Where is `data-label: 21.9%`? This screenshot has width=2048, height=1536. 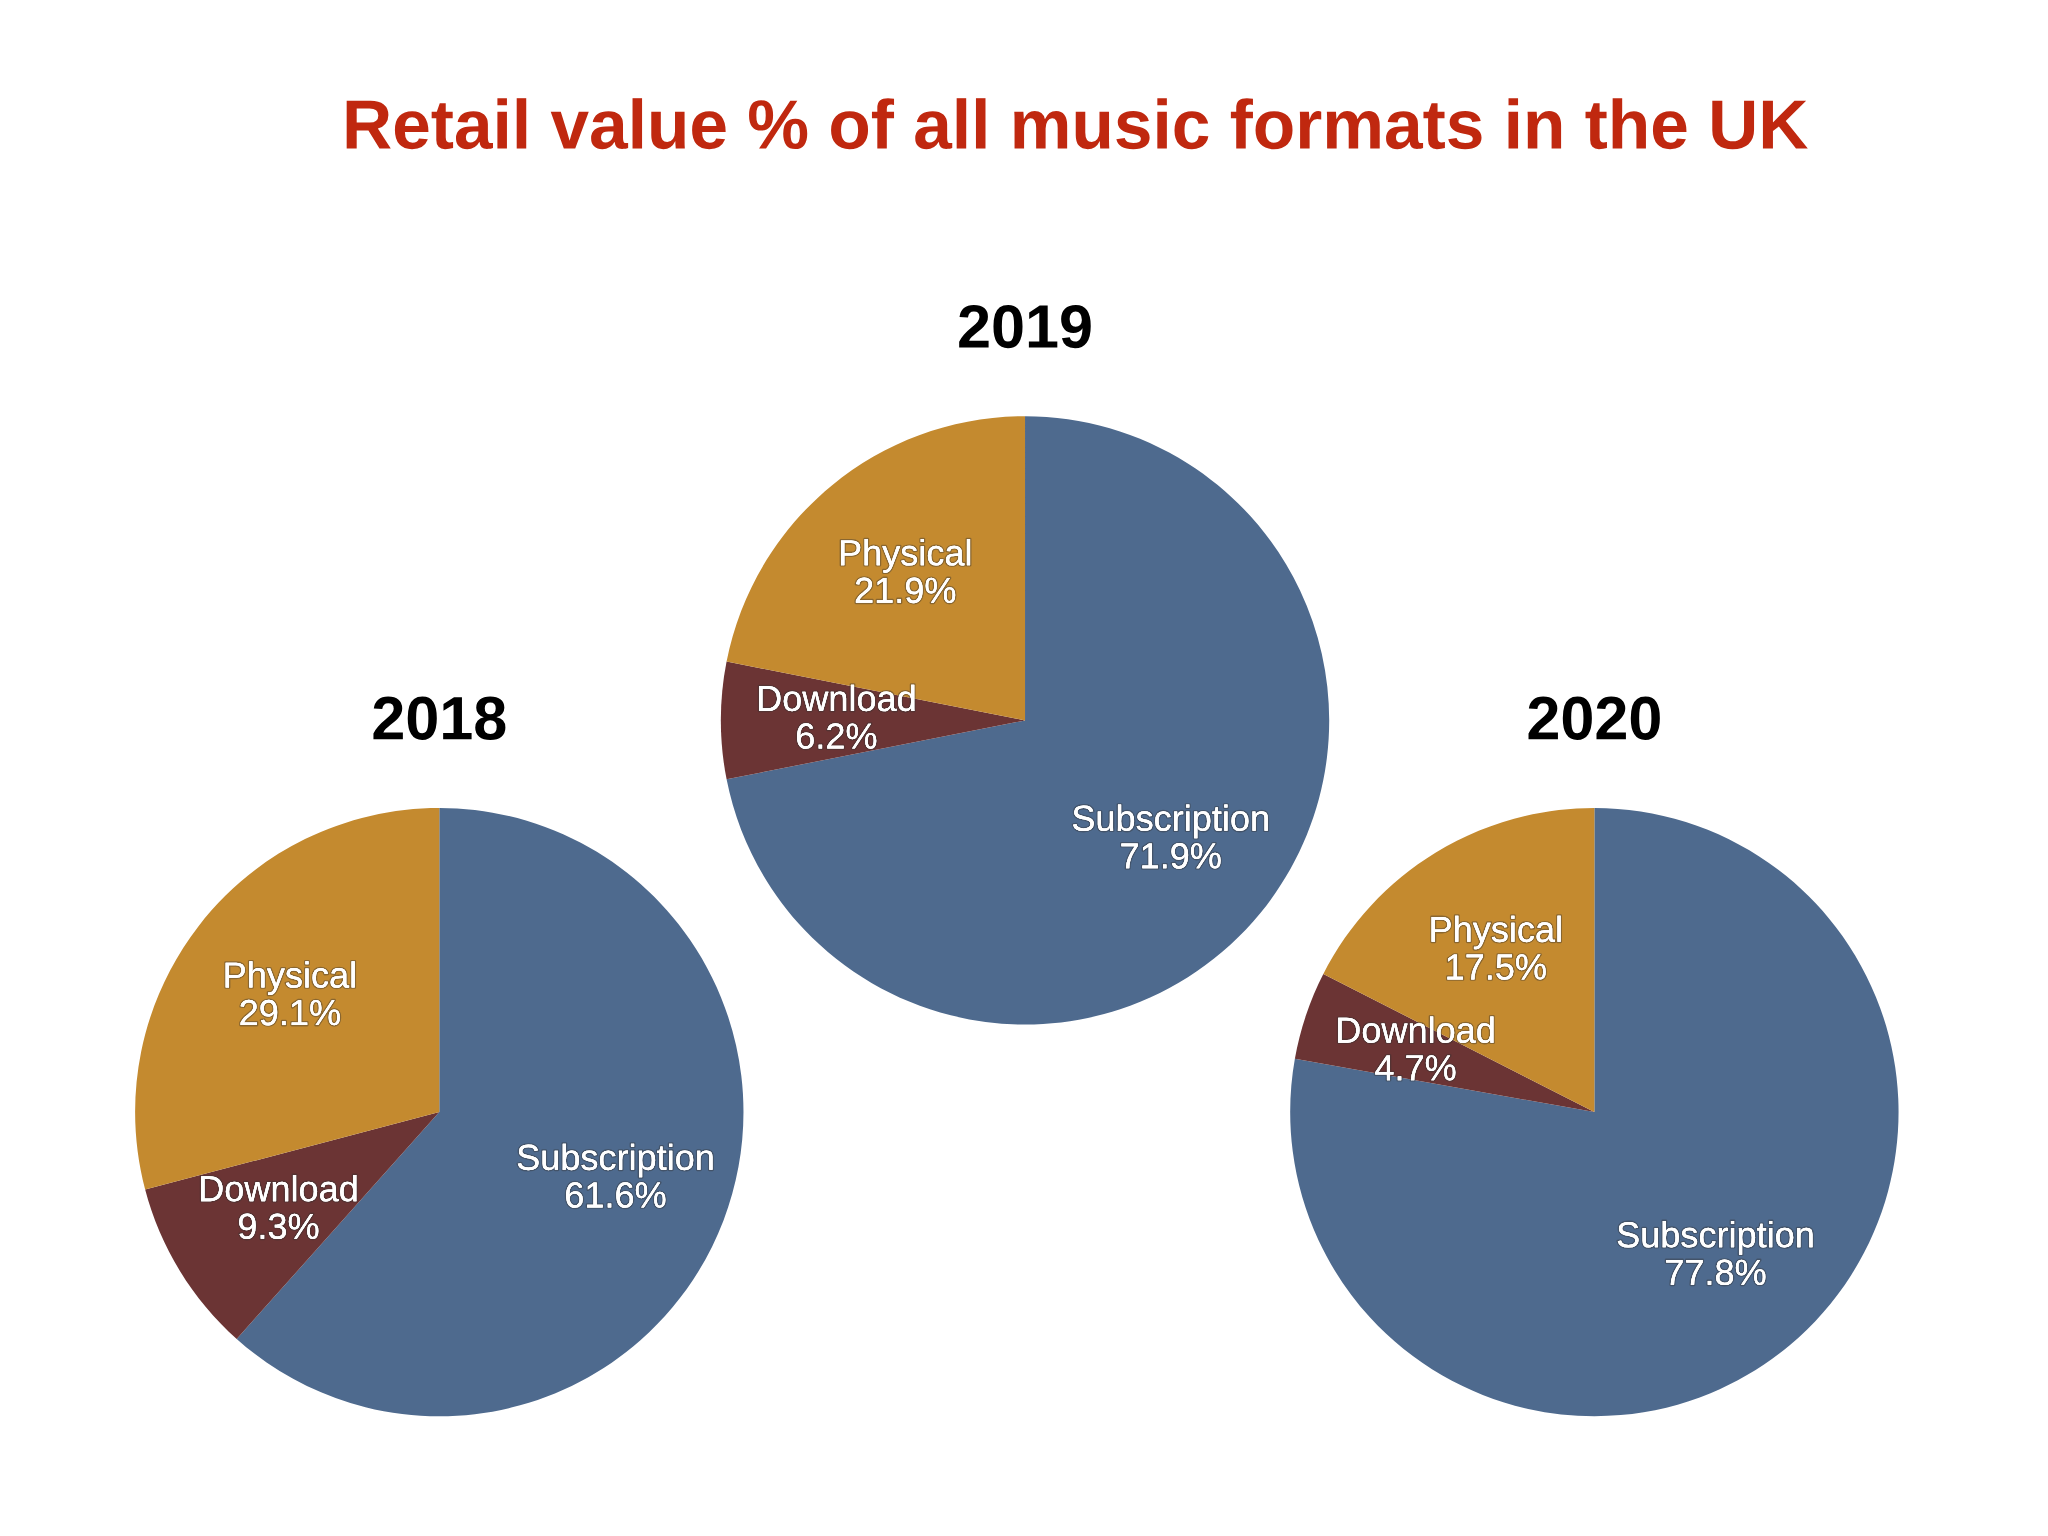 data-label: 21.9% is located at coordinates (905, 590).